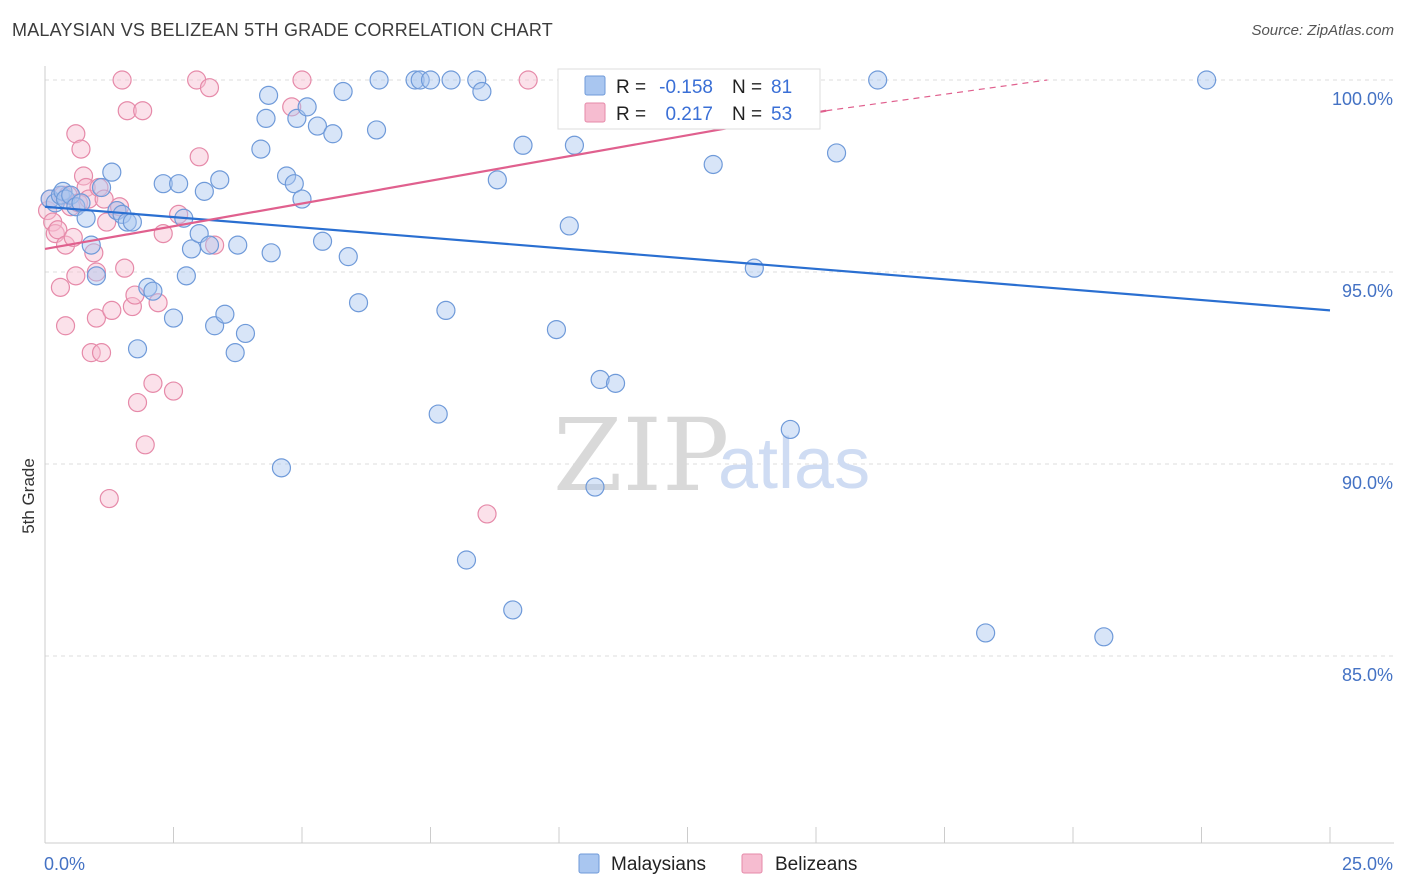 Image resolution: width=1406 pixels, height=892 pixels. Describe the element at coordinates (689, 99) in the screenshot. I see `legend: R = -0.158 N = 81 R = 0.217 N = 53` at that location.